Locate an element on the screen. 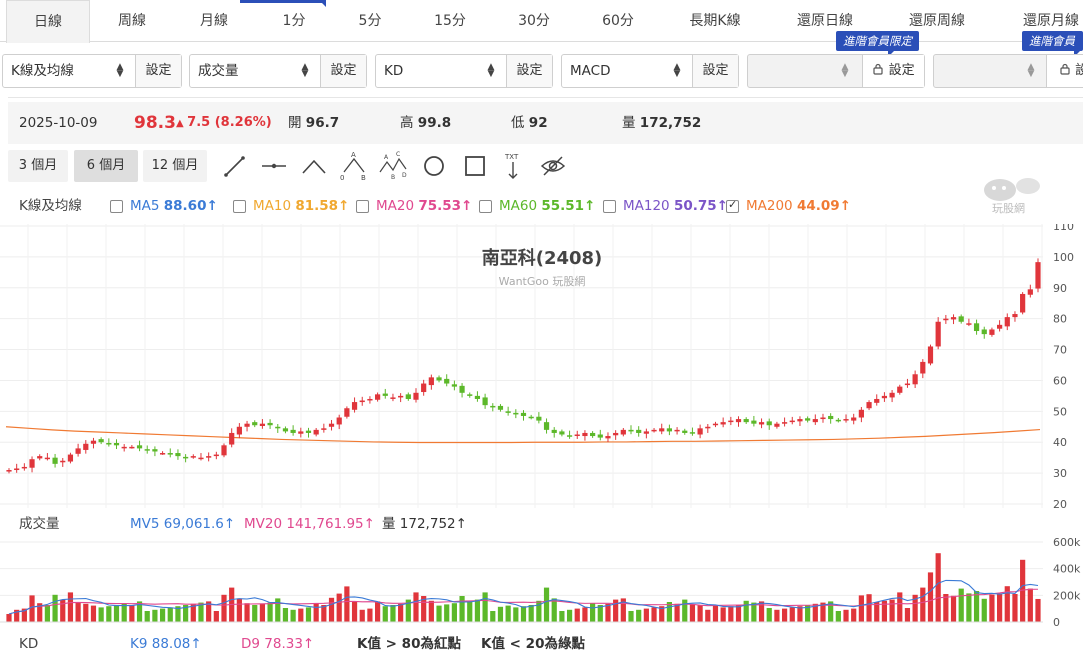 This screenshot has width=1083, height=660. ma-checkbox-ma200 is located at coordinates (732, 205).